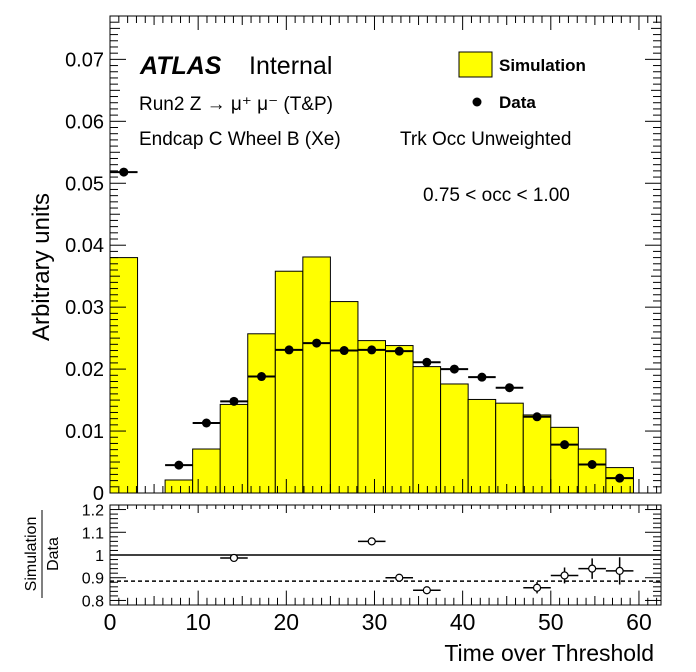 The width and height of the screenshot is (696, 672). Describe the element at coordinates (84, 60) in the screenshot. I see `main-y-tick-label: 0.07` at that location.